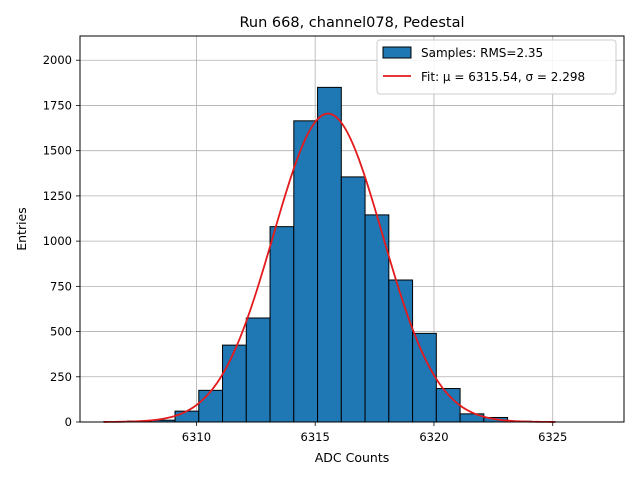  Describe the element at coordinates (352, 457) in the screenshot. I see `x-axis-label: ADC Counts` at that location.